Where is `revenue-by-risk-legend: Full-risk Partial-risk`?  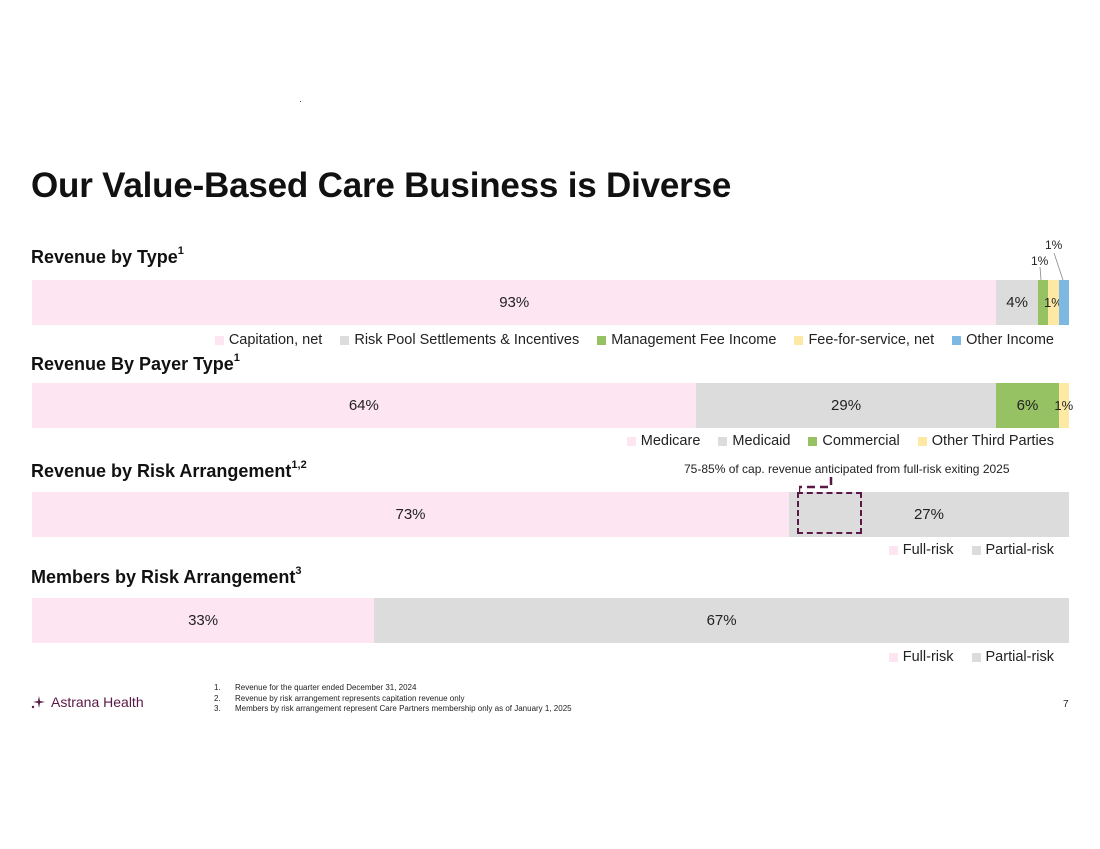 revenue-by-risk-legend: Full-risk Partial-risk is located at coordinates (971, 550).